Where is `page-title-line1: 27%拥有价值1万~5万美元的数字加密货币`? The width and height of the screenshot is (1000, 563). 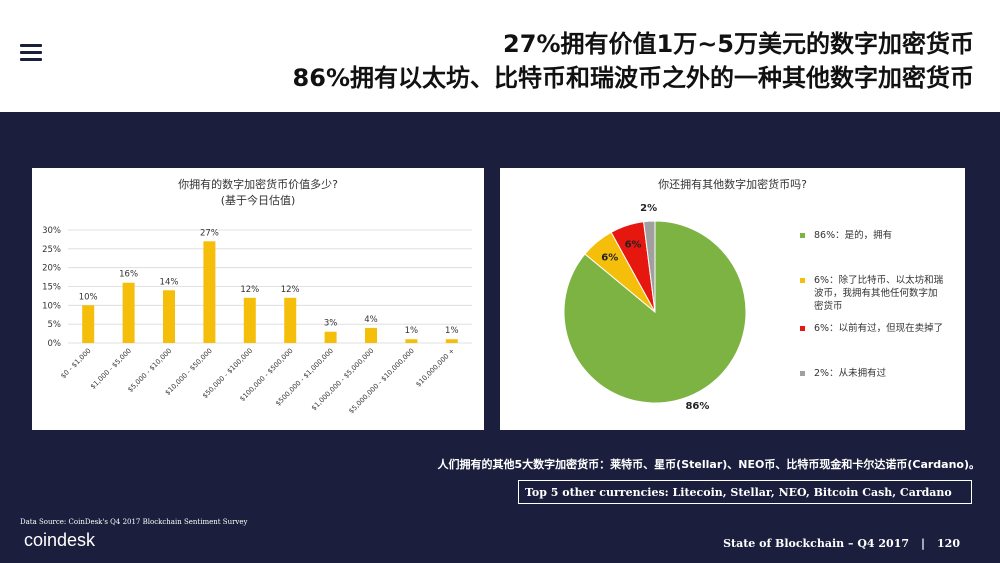 page-title-line1: 27%拥有价值1万~5万美元的数字加密货币 is located at coordinates (738, 44).